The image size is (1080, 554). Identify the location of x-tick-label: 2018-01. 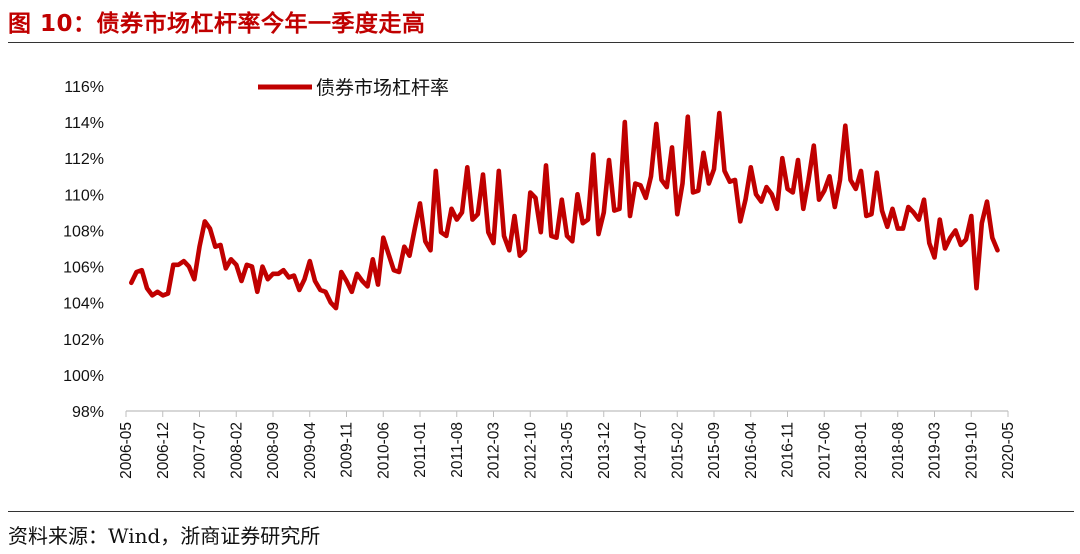
(861, 450).